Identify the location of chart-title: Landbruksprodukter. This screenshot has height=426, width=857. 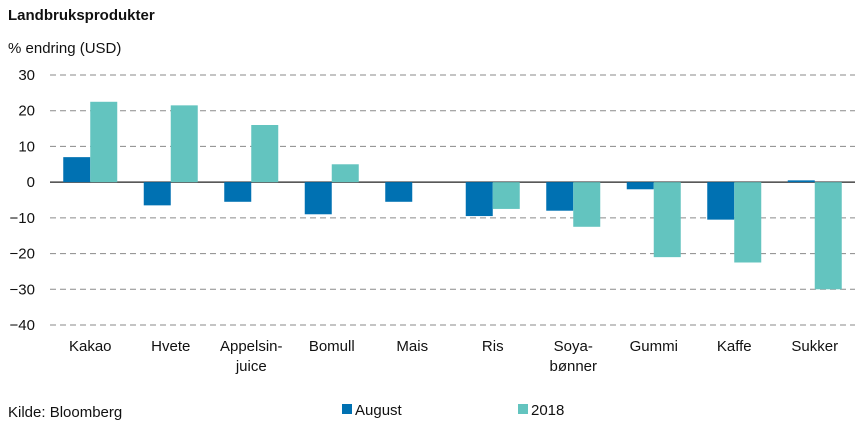
(81, 15).